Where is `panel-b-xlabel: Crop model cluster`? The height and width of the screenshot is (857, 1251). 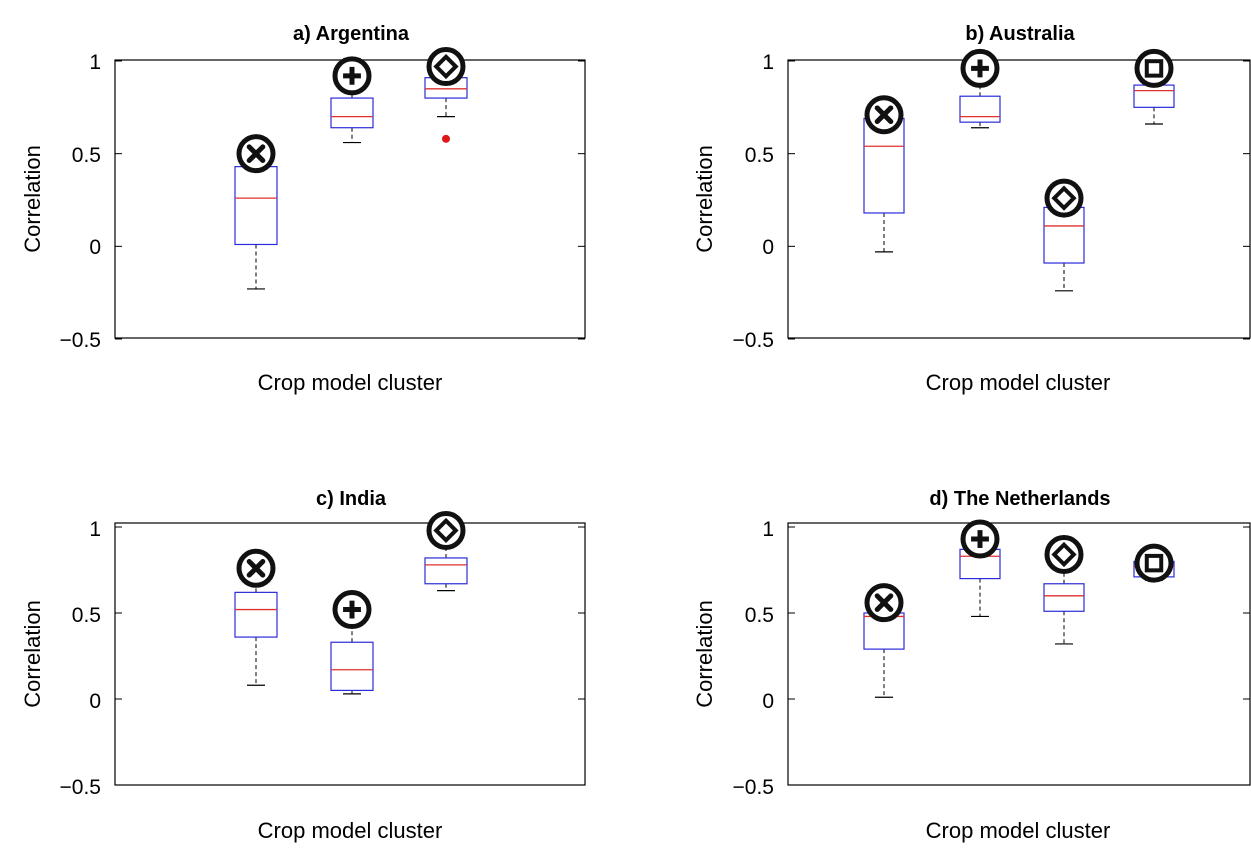
panel-b-xlabel: Crop model cluster is located at coordinates (1018, 382).